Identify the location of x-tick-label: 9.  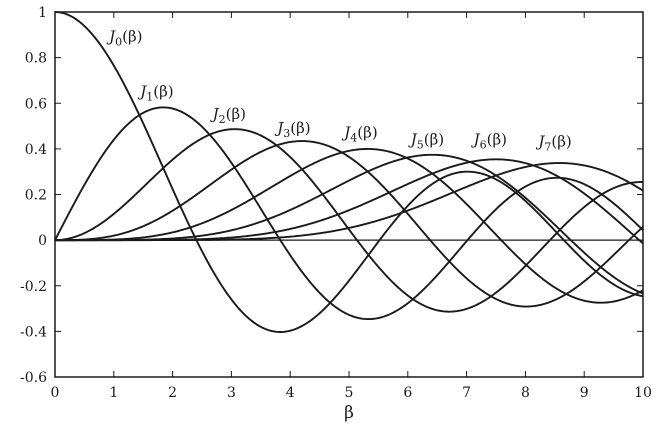
(584, 393).